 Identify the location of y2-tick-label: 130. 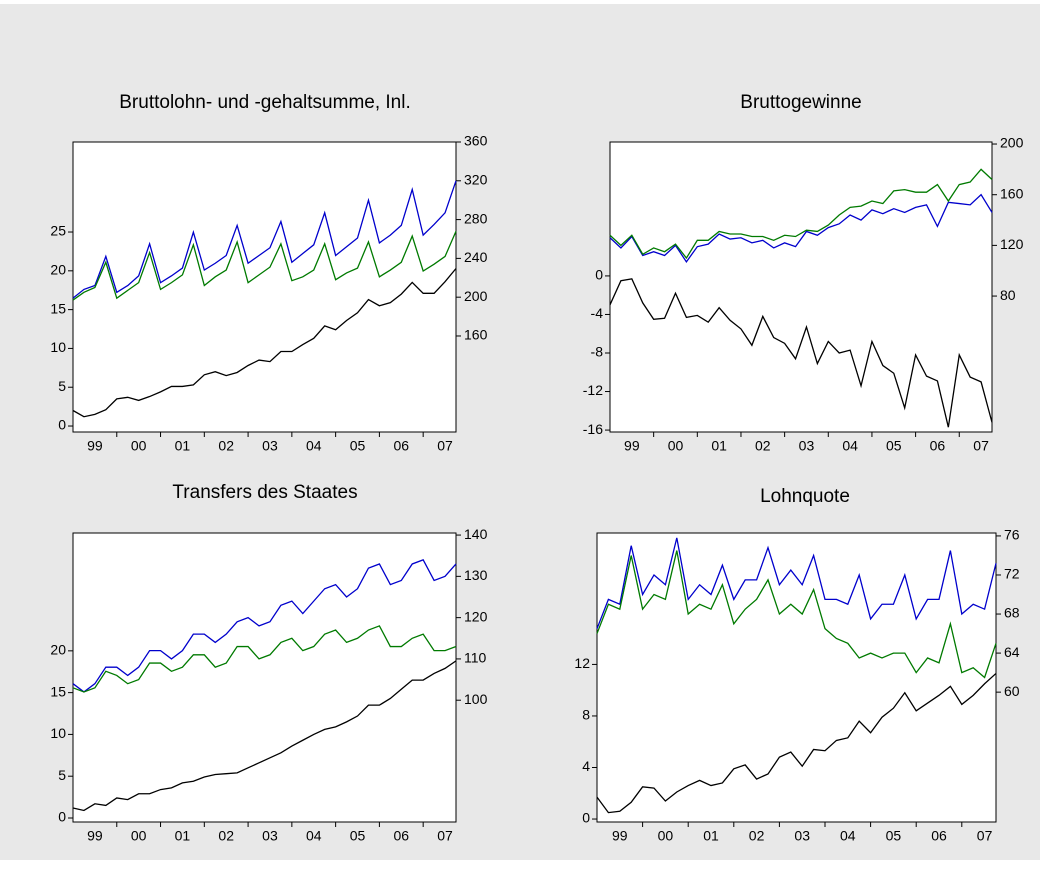
(476, 575).